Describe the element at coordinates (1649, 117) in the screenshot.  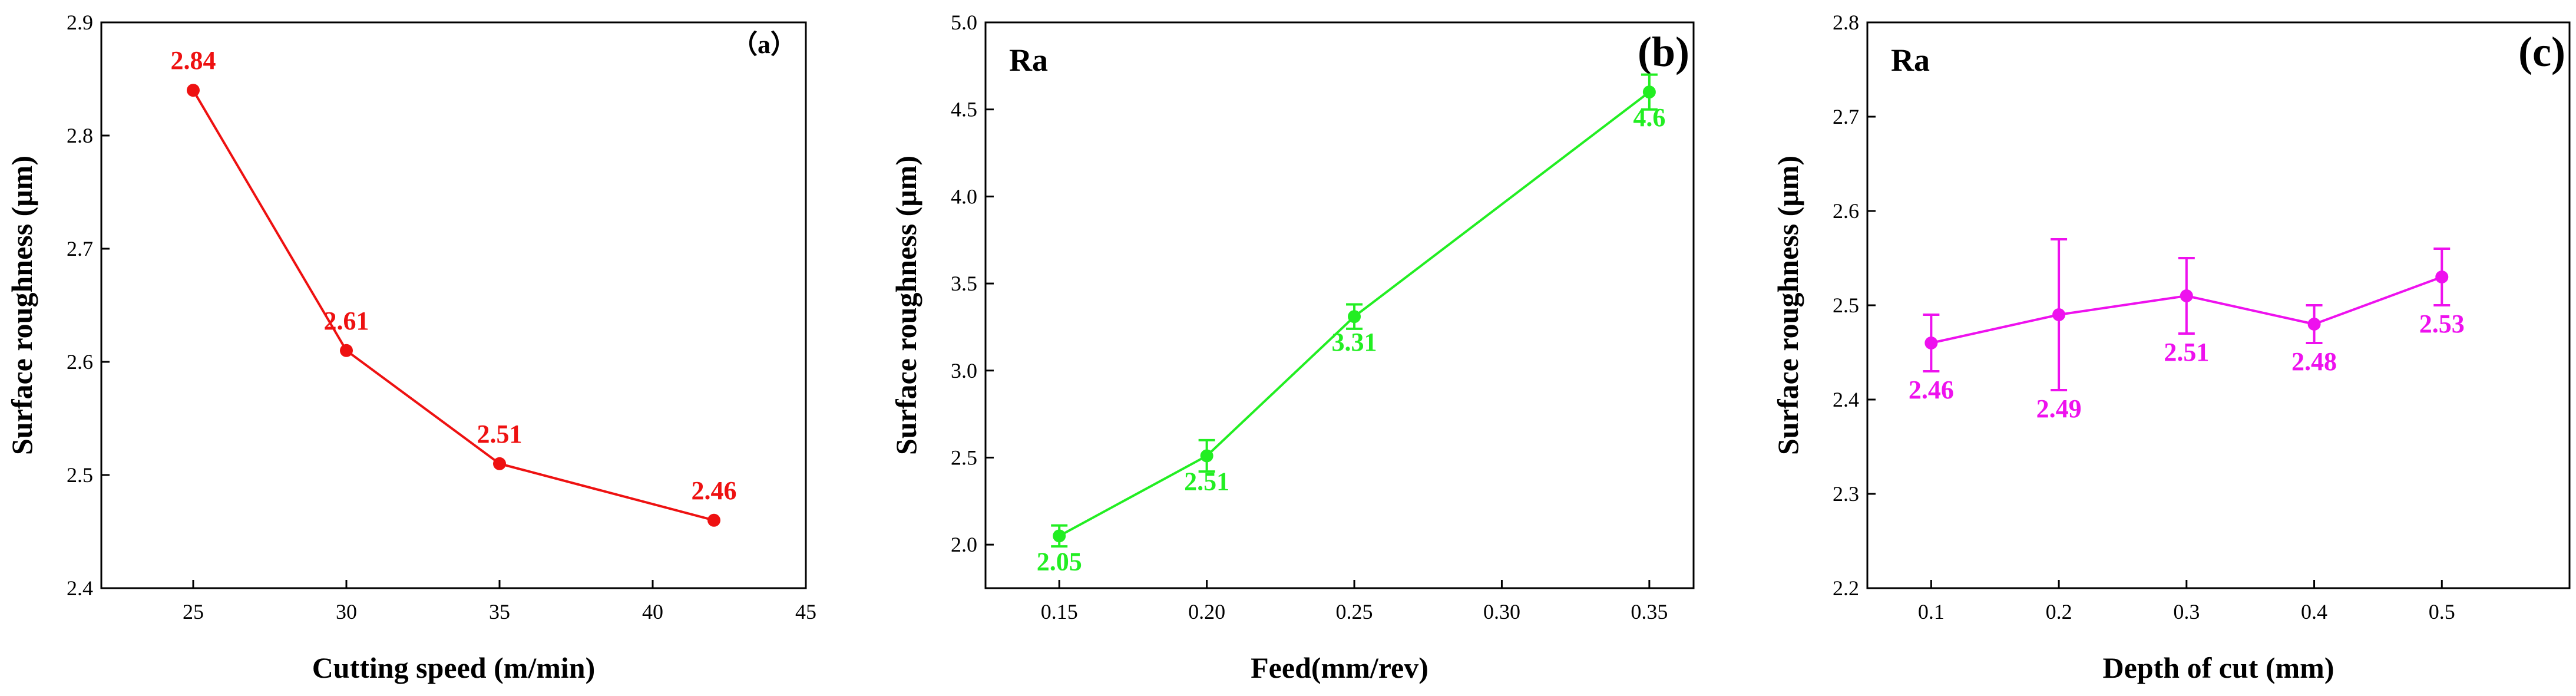
I see `data-label: 4.6` at that location.